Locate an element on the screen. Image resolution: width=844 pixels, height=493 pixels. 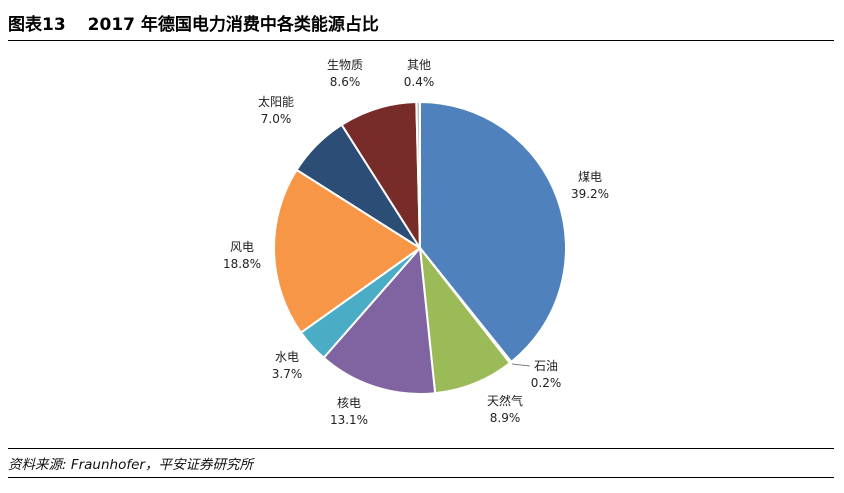
slice-value-label: 8.9% is located at coordinates (505, 418).